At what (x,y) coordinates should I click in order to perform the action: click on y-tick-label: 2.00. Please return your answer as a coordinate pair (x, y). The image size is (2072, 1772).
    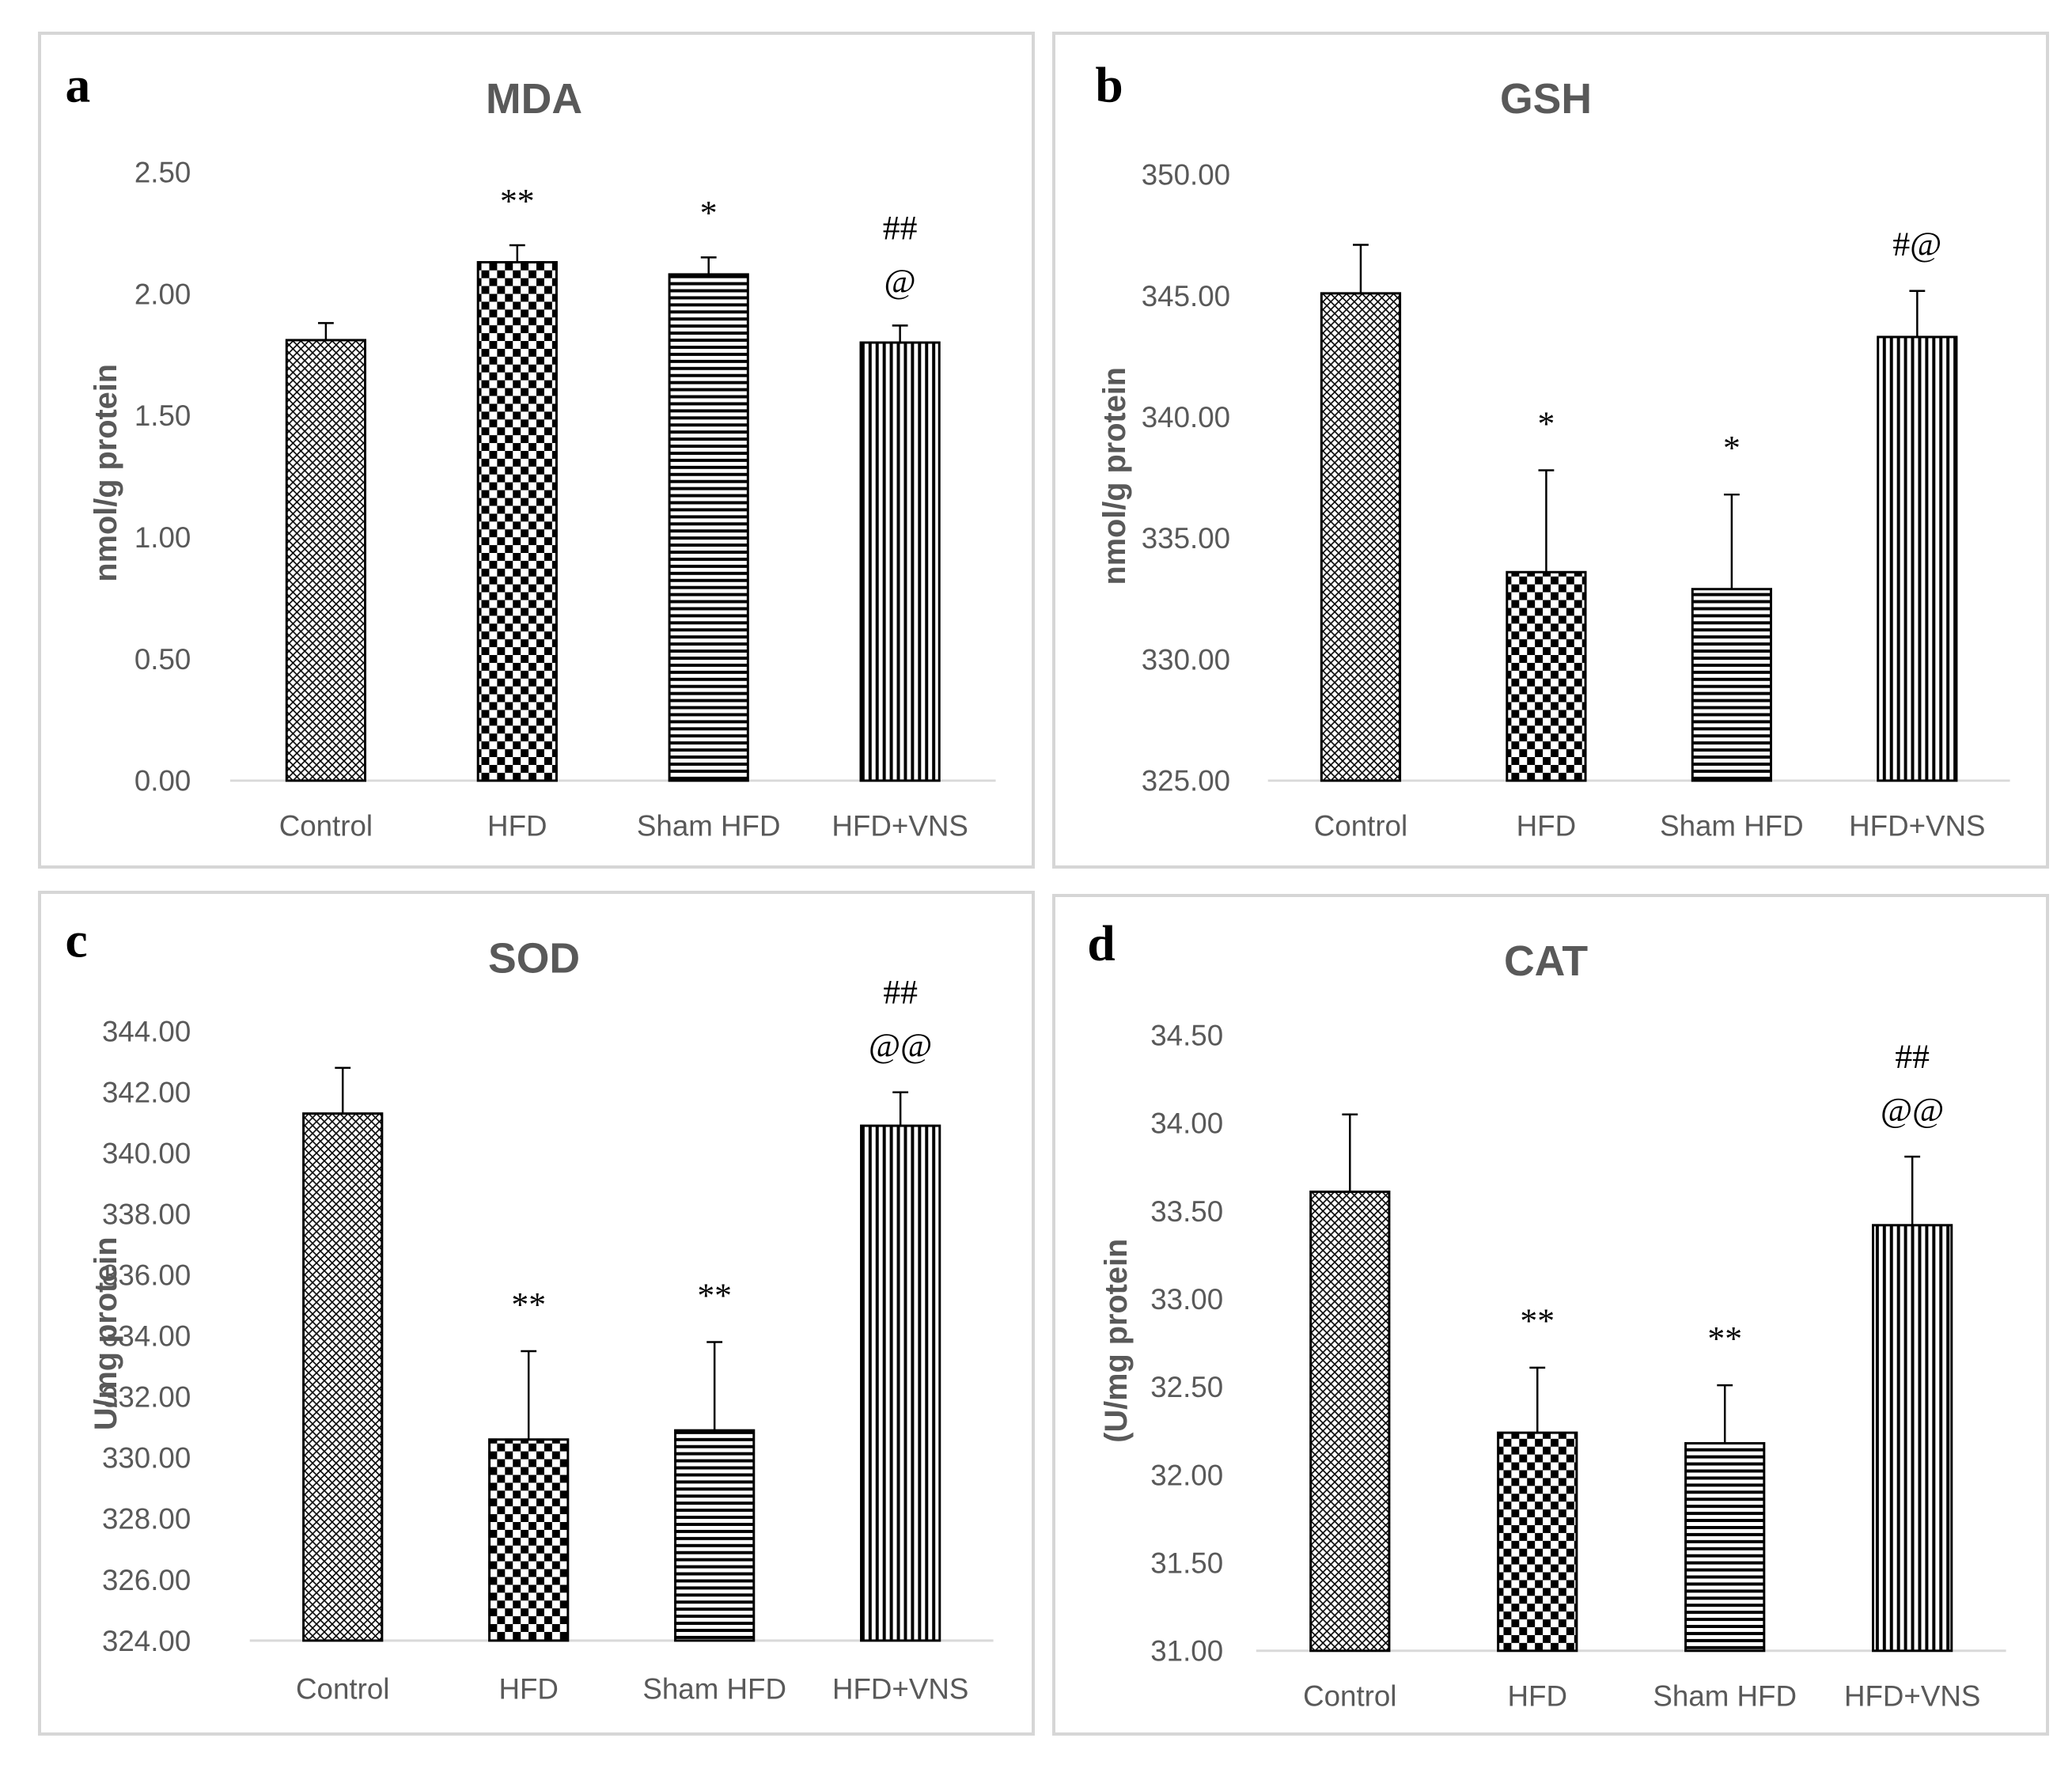
    Looking at the image, I should click on (162, 294).